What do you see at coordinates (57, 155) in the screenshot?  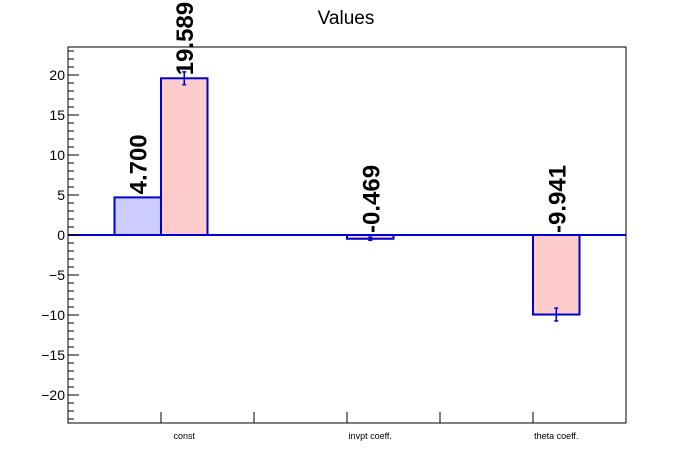 I see `y-tick-label: 10` at bounding box center [57, 155].